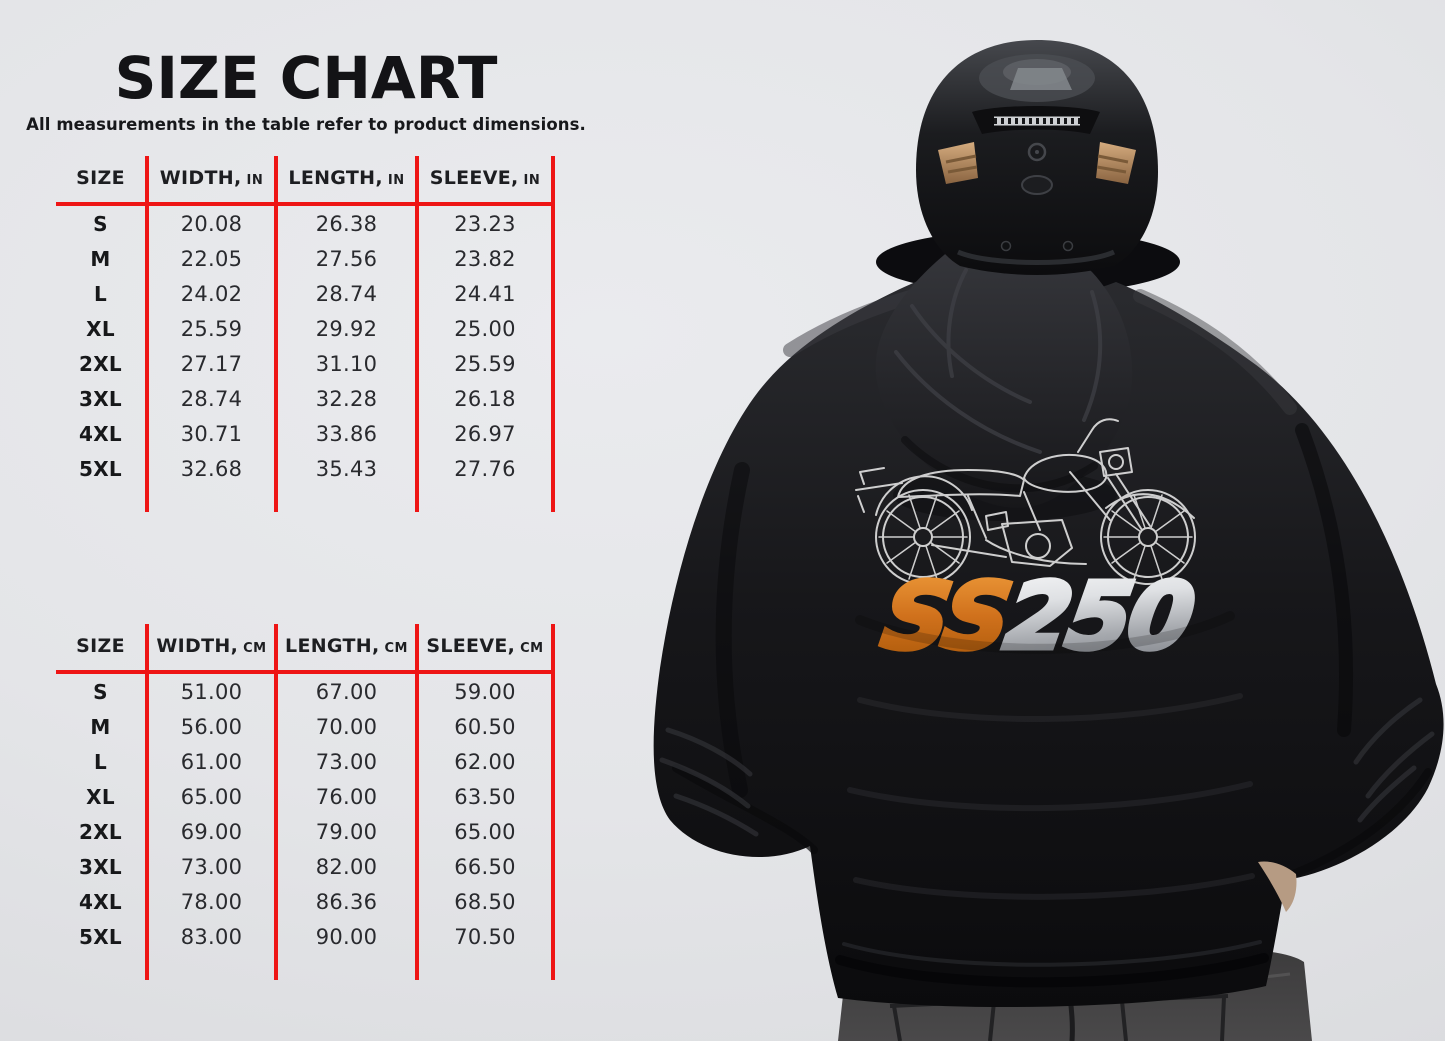 The width and height of the screenshot is (1445, 1041). What do you see at coordinates (212, 866) in the screenshot?
I see `width-cell: 73.00` at bounding box center [212, 866].